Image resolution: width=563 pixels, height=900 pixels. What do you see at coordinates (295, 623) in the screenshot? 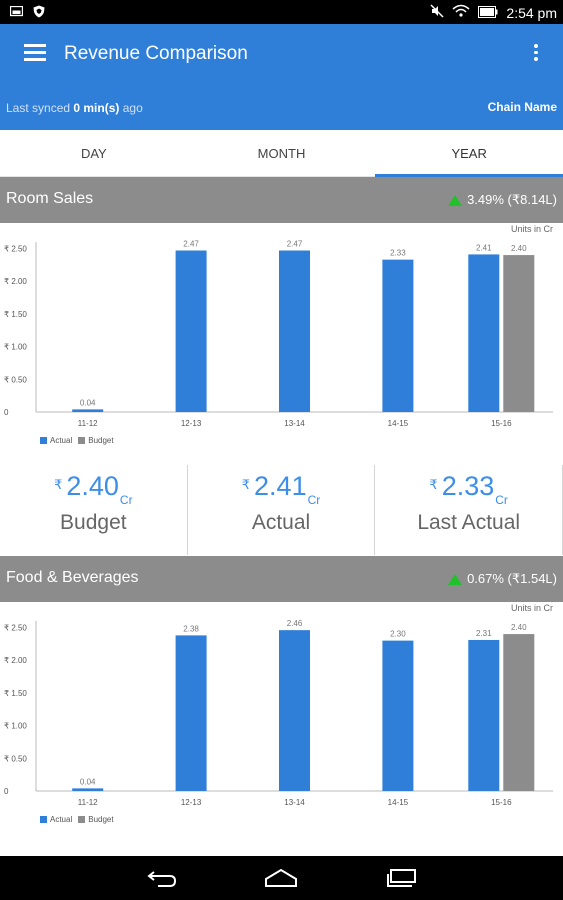
I see `data-label-actual: 2.46` at bounding box center [295, 623].